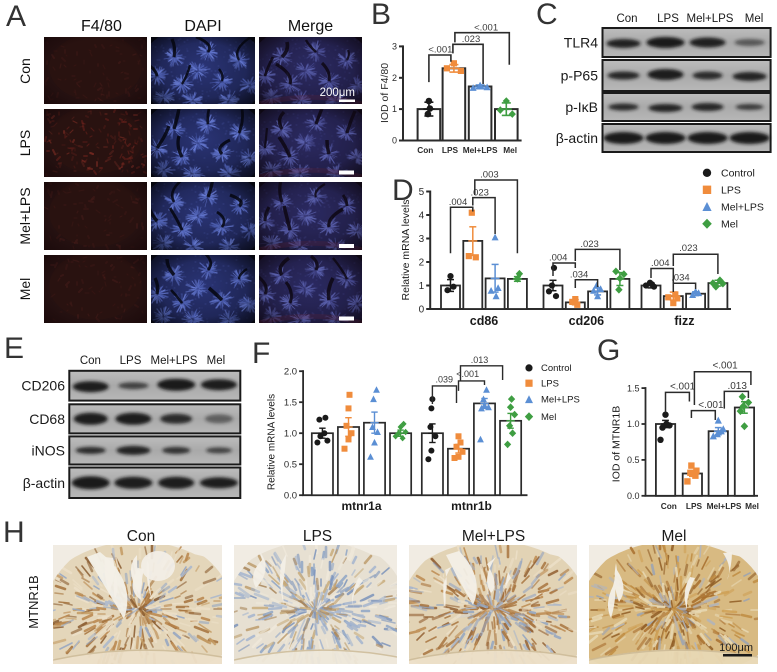 This screenshot has width=777, height=672. I want to click on svg-text: mtnr1b, so click(471, 506).